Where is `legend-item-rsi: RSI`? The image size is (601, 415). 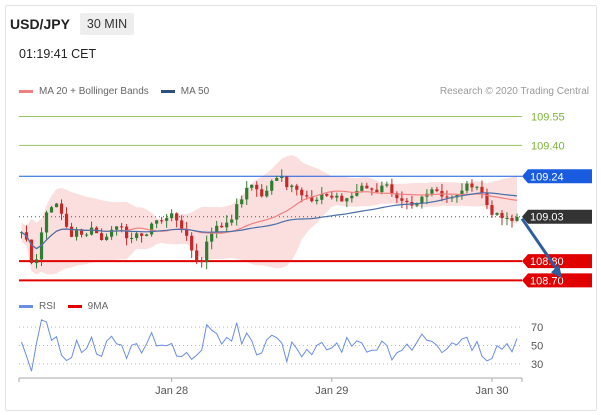 legend-item-rsi: RSI is located at coordinates (37, 306).